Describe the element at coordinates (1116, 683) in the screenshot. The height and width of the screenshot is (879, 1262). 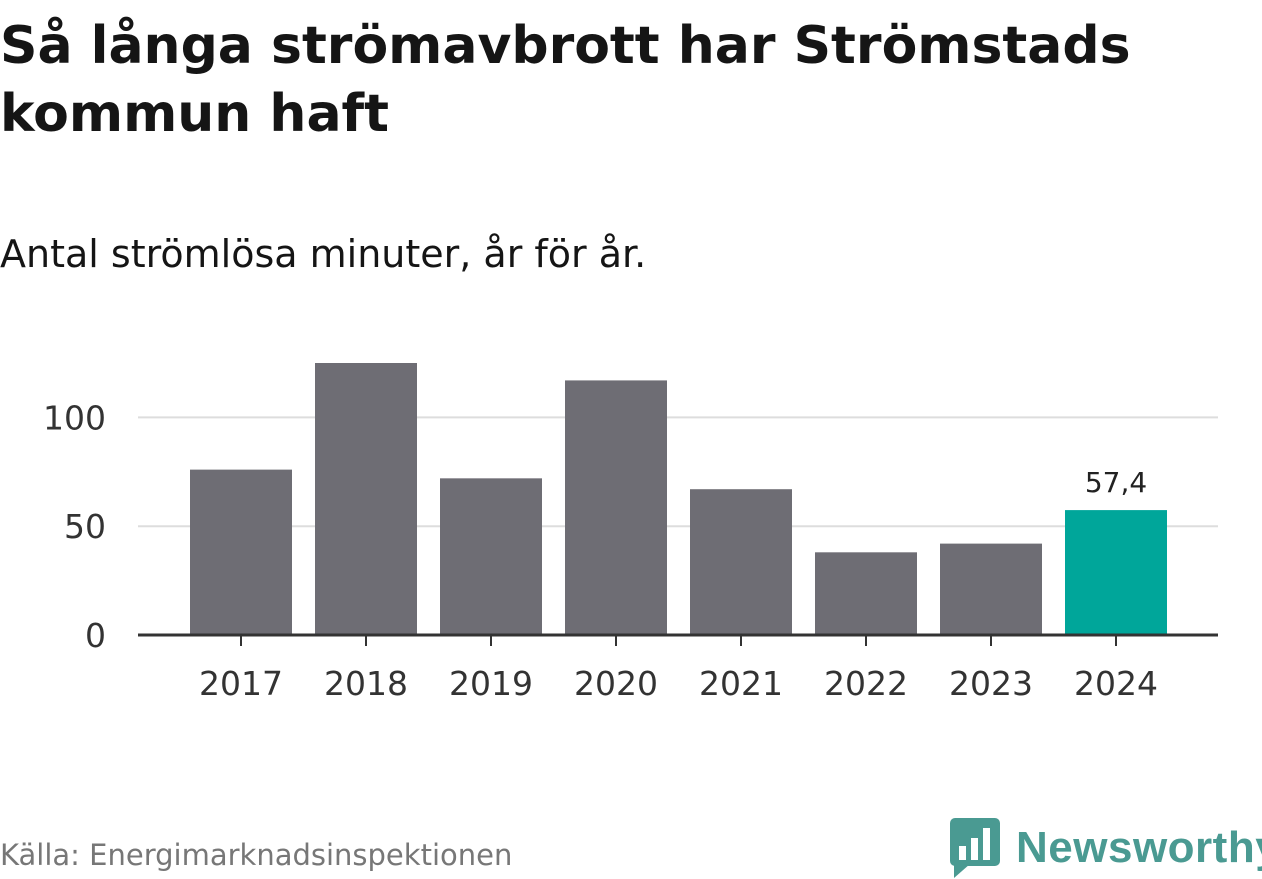
I see `x-tick-label: 2024` at that location.